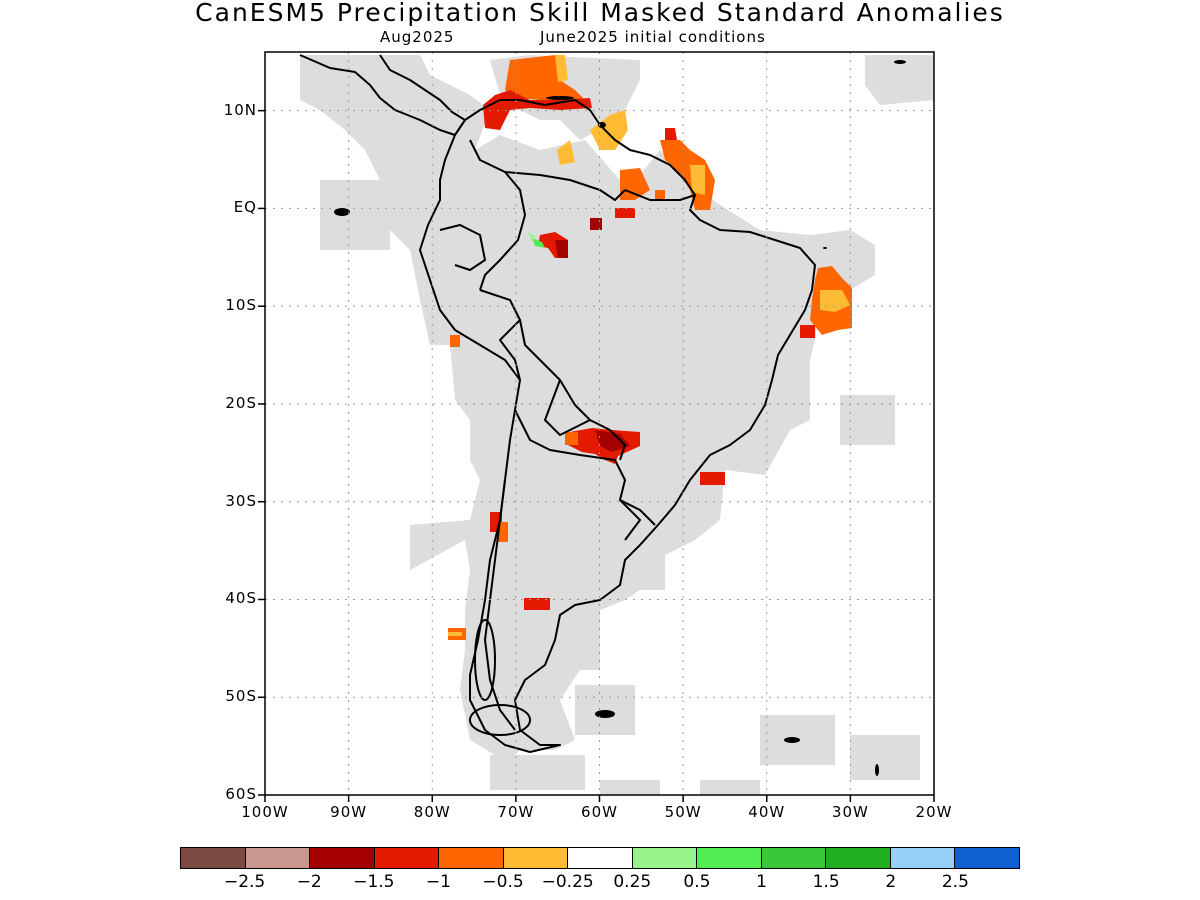 The image size is (1200, 900). What do you see at coordinates (432, 812) in the screenshot?
I see `lon-tick-label: 80W` at bounding box center [432, 812].